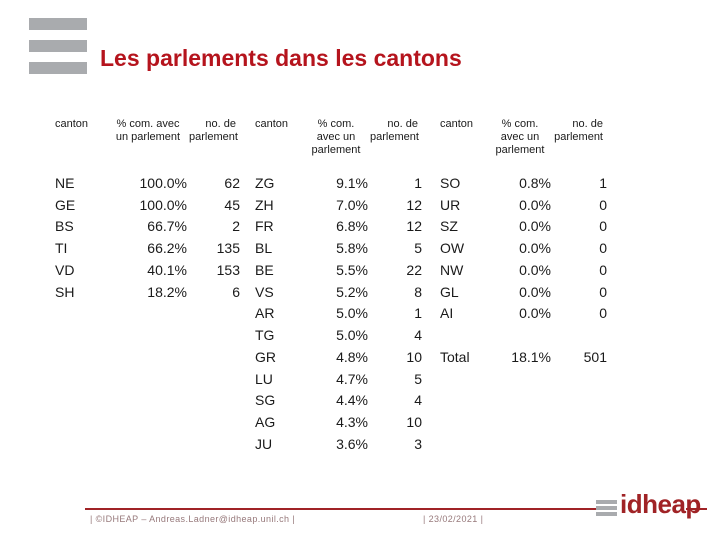 This screenshot has width=720, height=540. I want to click on col-header-count-line: parlement, so click(213, 137).